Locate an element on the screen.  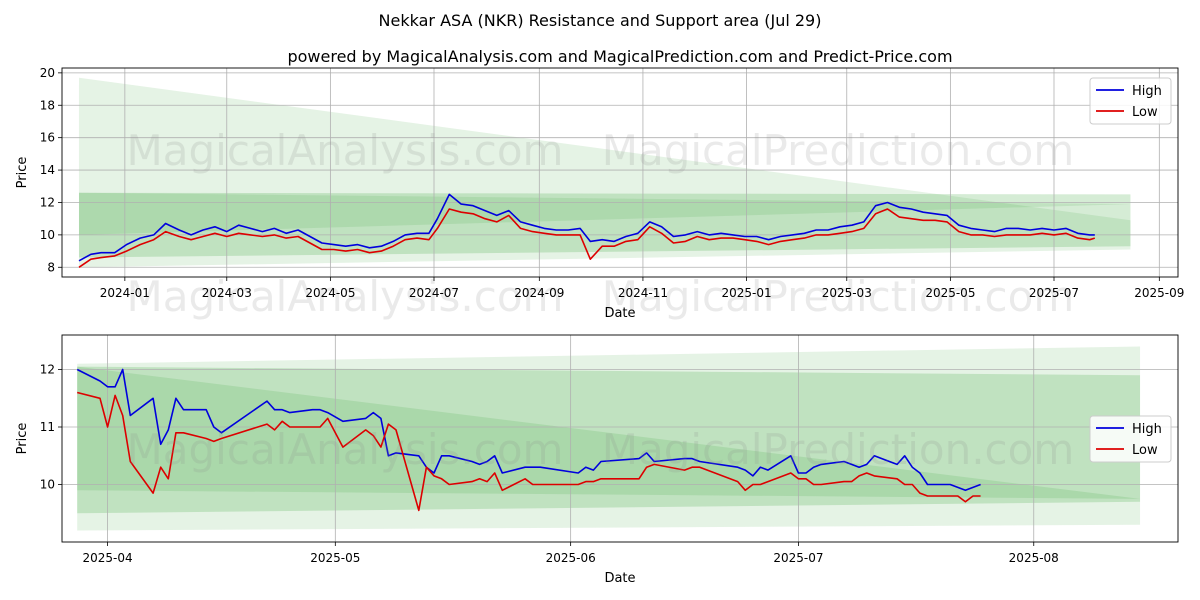
y-tick-label: 11 is located at coordinates (47, 427).